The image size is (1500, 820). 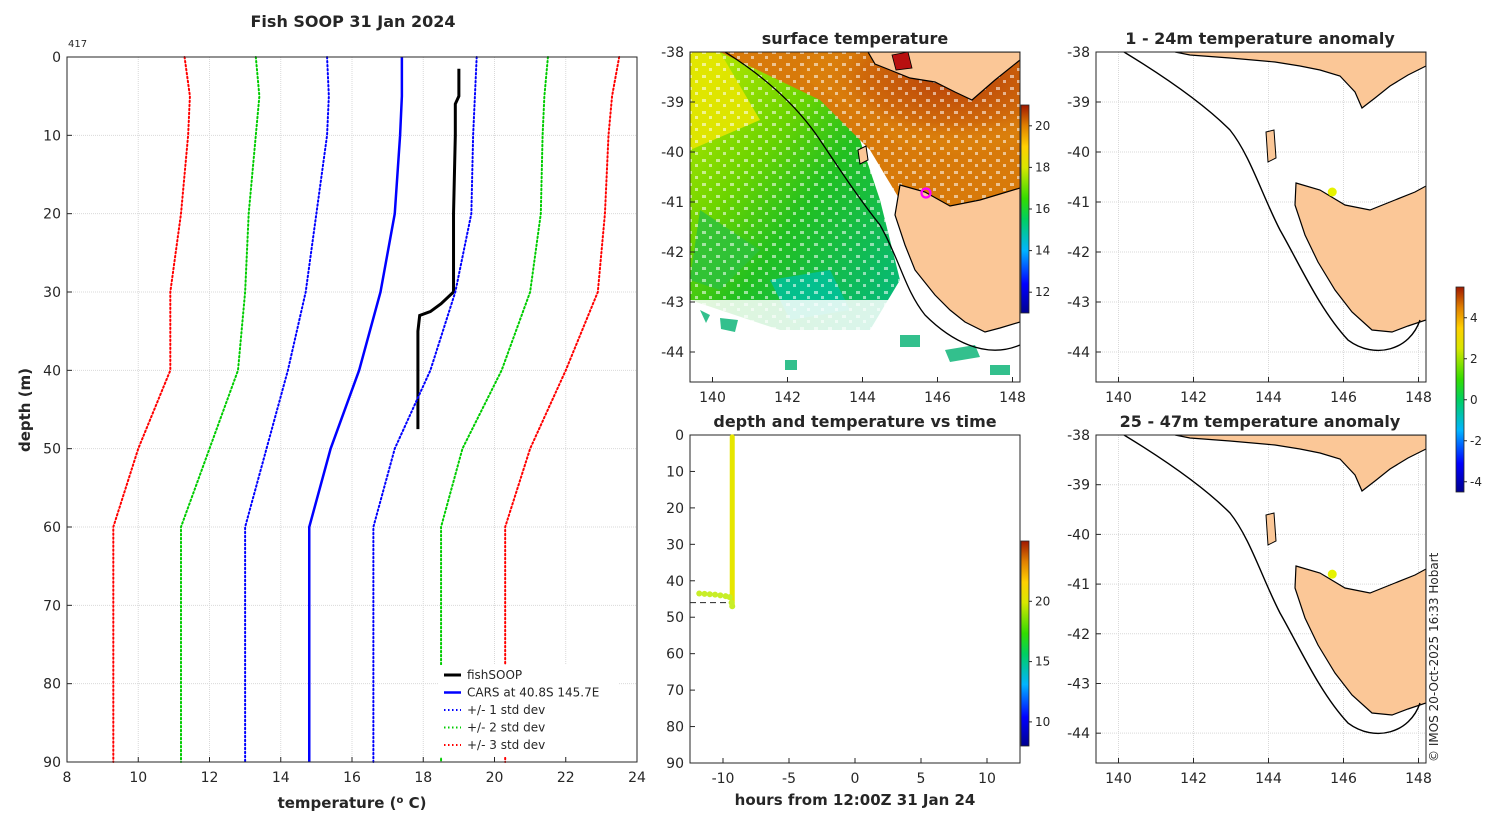 What do you see at coordinates (1193, 779) in the screenshot?
I see `anom-25-47-x-tick-label: 142` at bounding box center [1193, 779].